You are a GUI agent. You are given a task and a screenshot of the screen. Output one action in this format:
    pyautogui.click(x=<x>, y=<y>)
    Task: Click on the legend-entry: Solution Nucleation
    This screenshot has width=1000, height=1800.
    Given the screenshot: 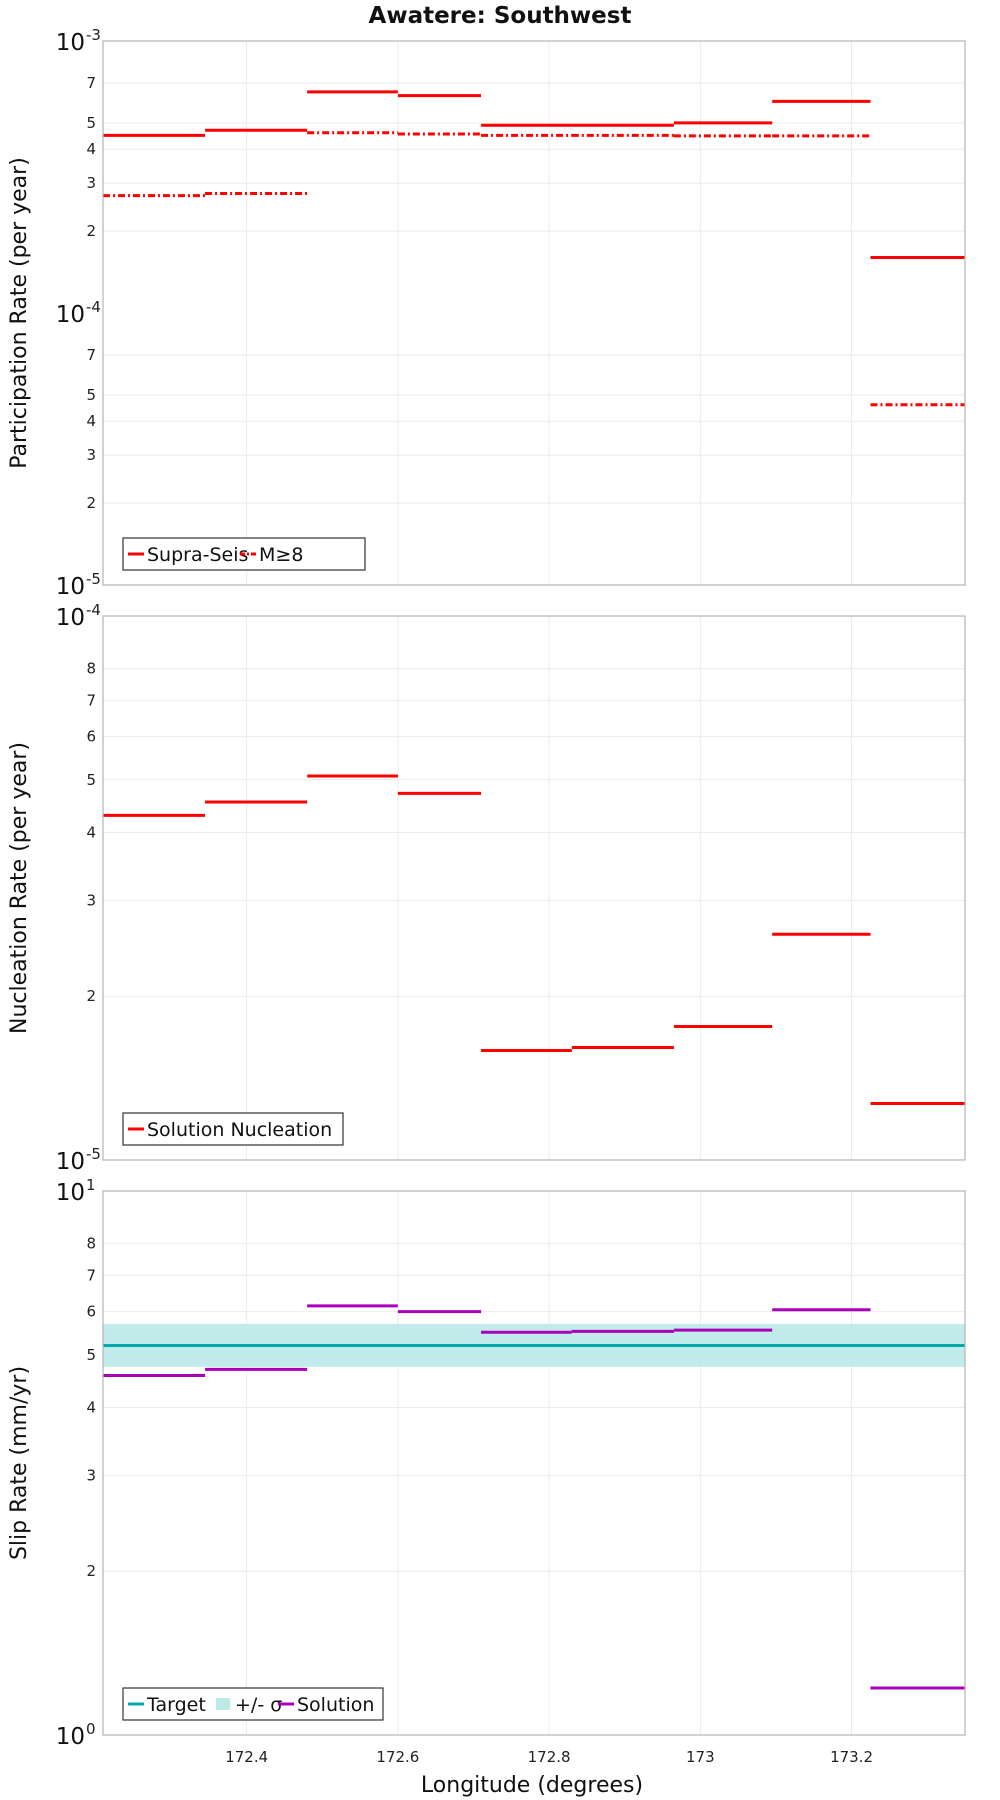 What is the action you would take?
    pyautogui.click(x=239, y=1130)
    